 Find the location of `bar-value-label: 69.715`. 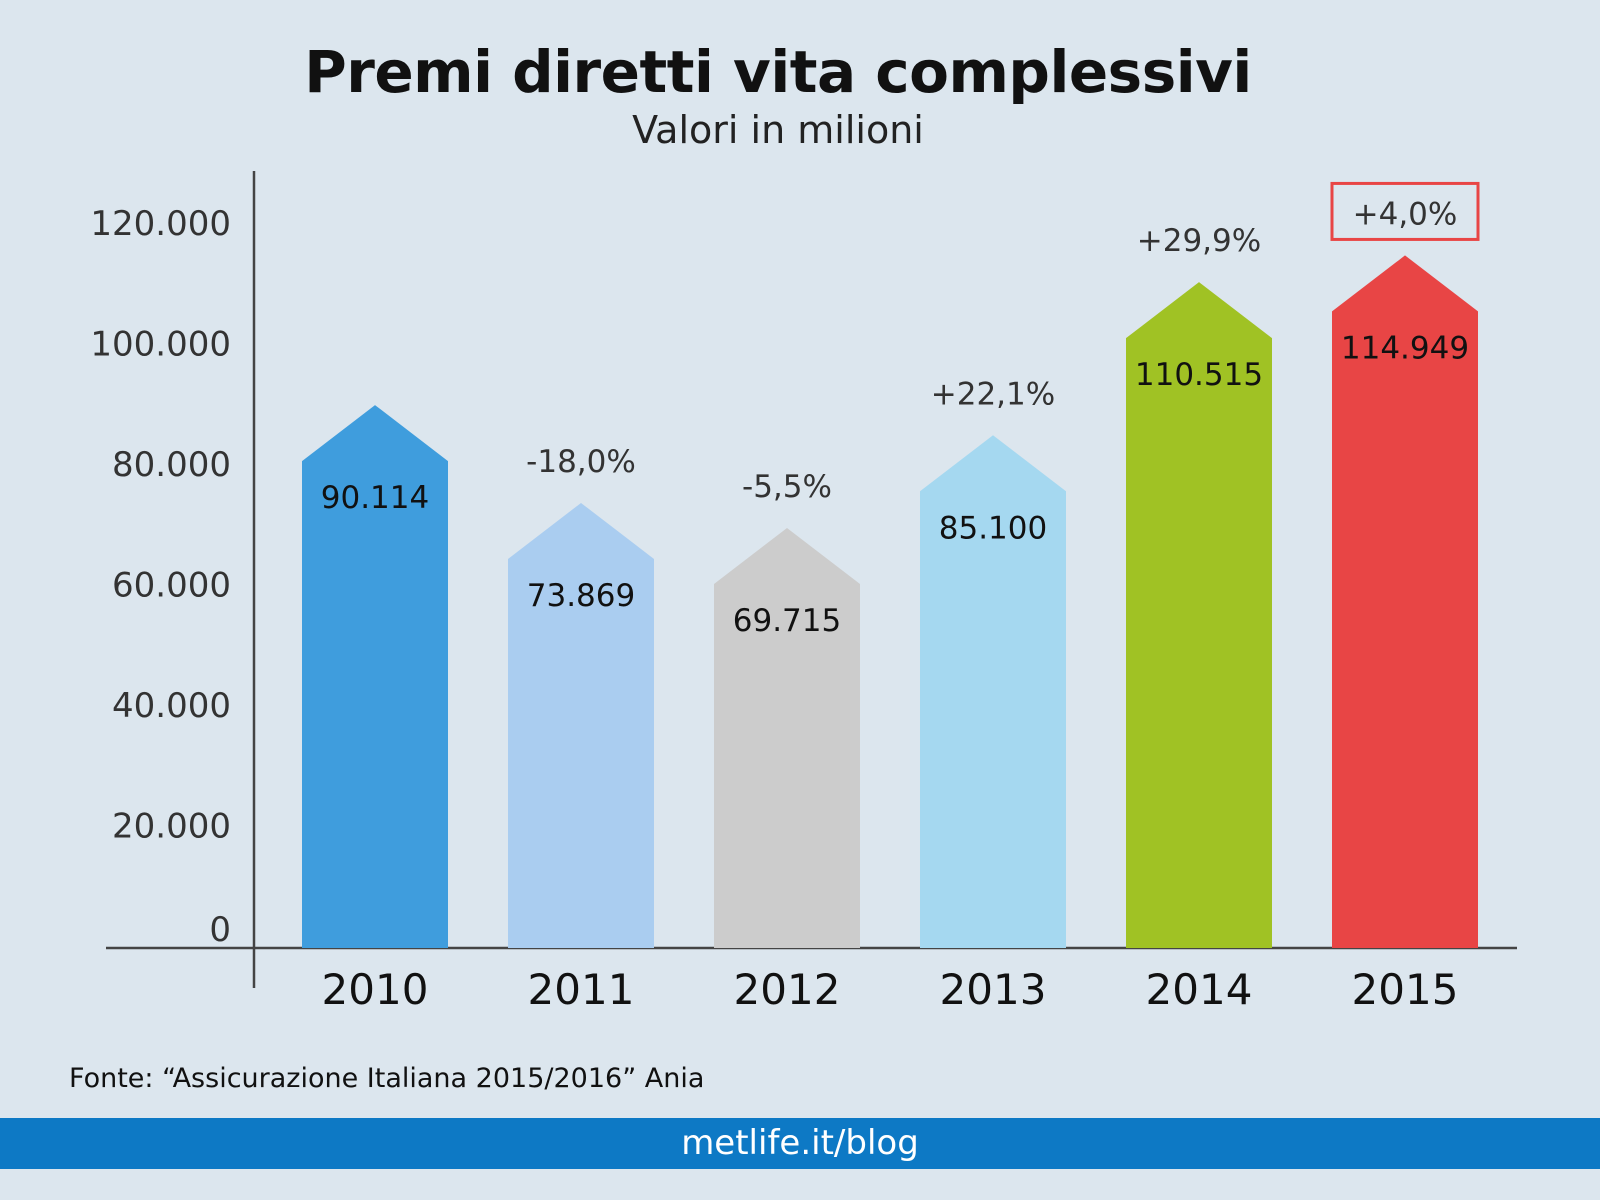

bar-value-label: 69.715 is located at coordinates (787, 621).